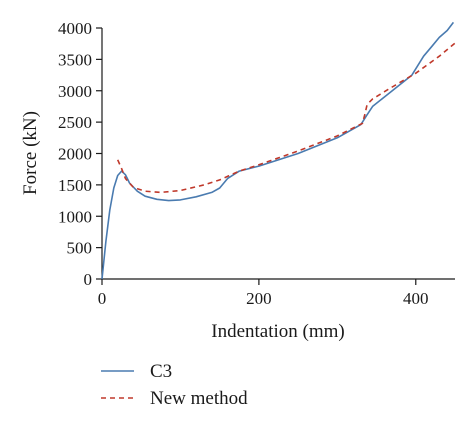  Describe the element at coordinates (102, 298) in the screenshot. I see `x-tick-label: 0` at that location.